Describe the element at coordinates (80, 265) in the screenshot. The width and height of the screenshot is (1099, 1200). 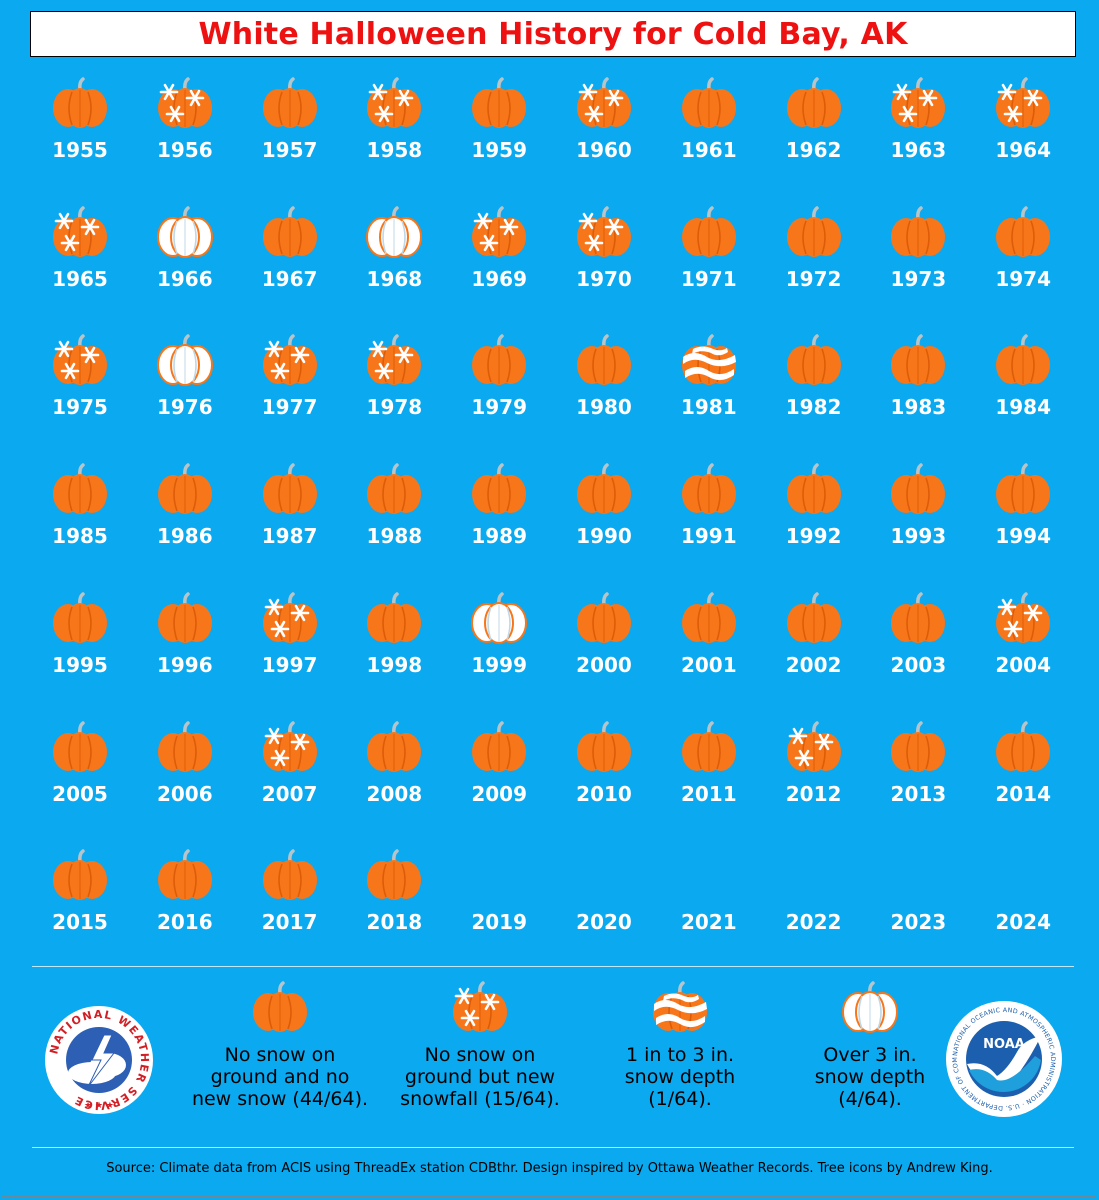
I see `year-cell: 1965` at that location.